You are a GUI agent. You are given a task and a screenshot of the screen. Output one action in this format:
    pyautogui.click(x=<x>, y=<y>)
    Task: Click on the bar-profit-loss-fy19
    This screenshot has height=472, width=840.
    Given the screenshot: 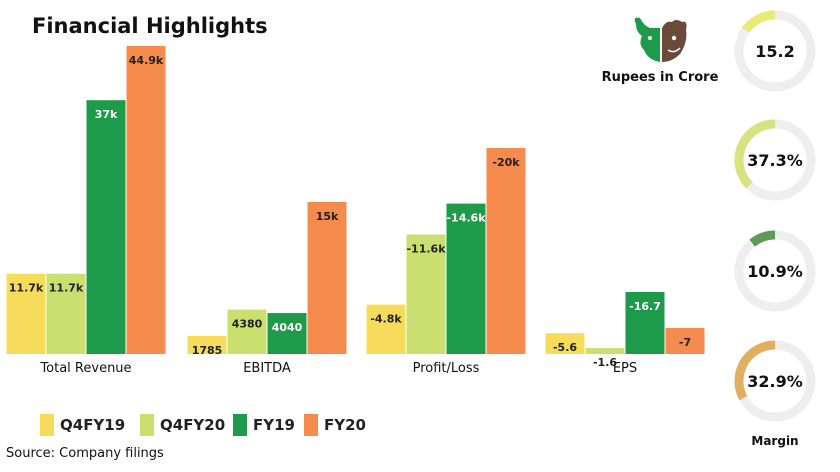 What is the action you would take?
    pyautogui.click(x=466, y=278)
    